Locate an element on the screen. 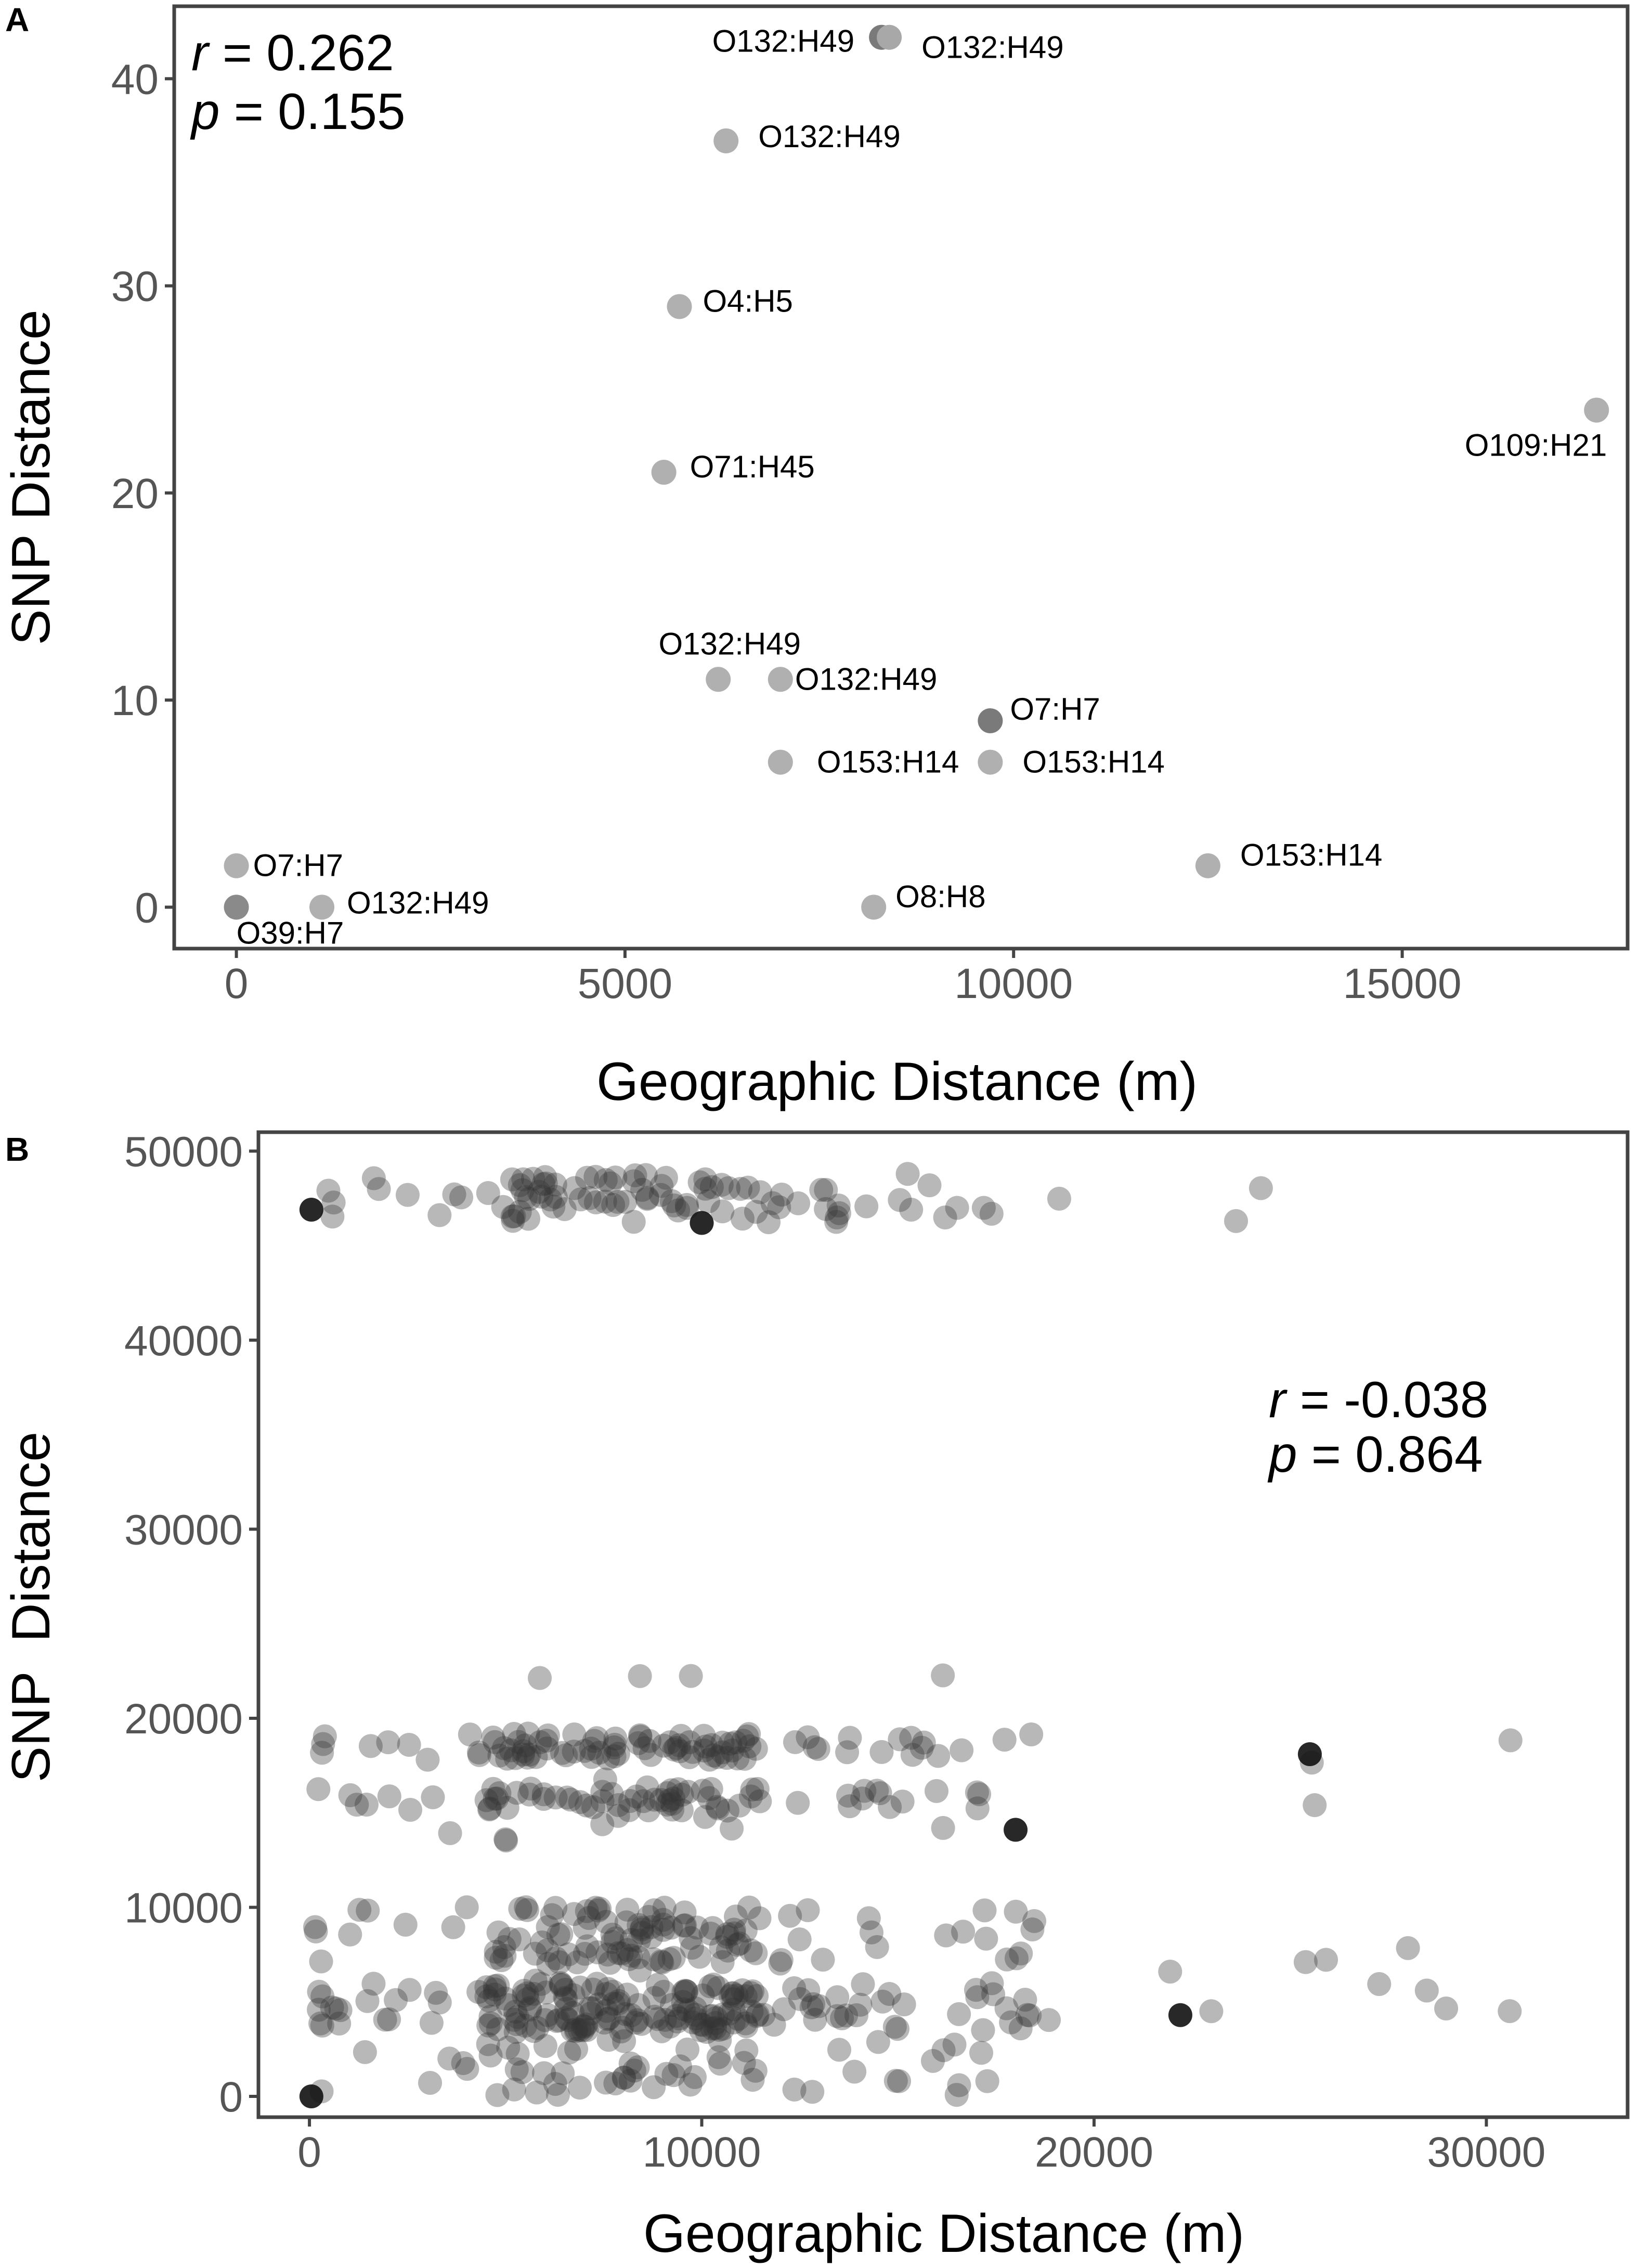 Image resolution: width=1638 pixels, height=2268 pixels. panel-a-x-tick-label: 15000 is located at coordinates (1403, 984).